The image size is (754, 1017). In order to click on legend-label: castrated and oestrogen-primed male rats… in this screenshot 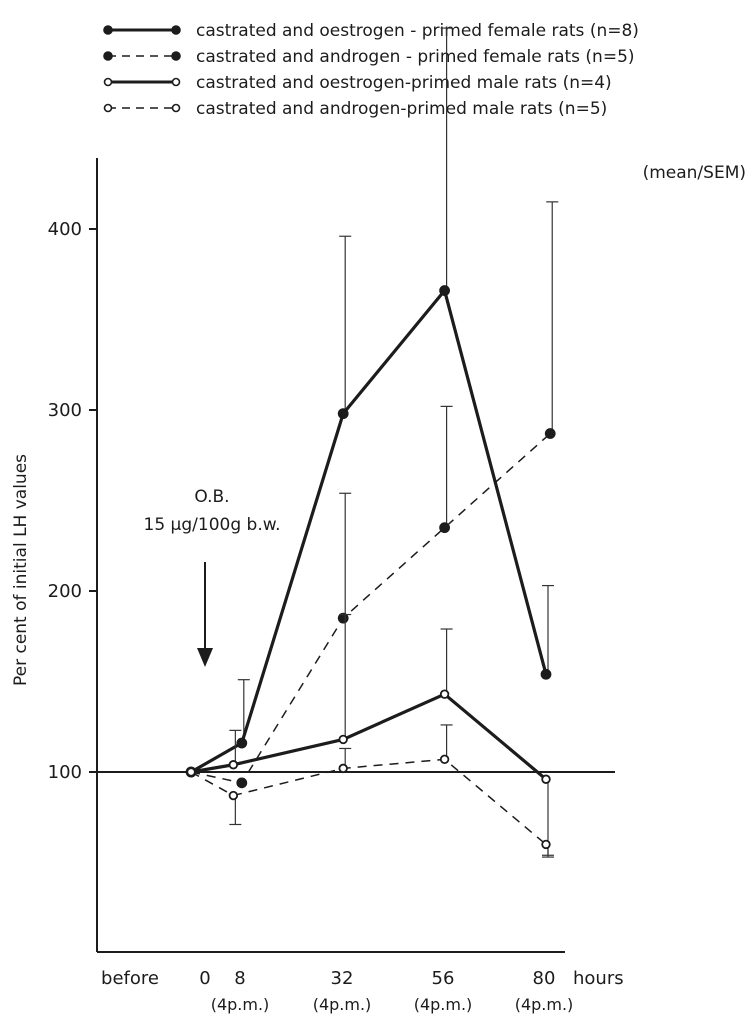, I will do `click(404, 83)`.